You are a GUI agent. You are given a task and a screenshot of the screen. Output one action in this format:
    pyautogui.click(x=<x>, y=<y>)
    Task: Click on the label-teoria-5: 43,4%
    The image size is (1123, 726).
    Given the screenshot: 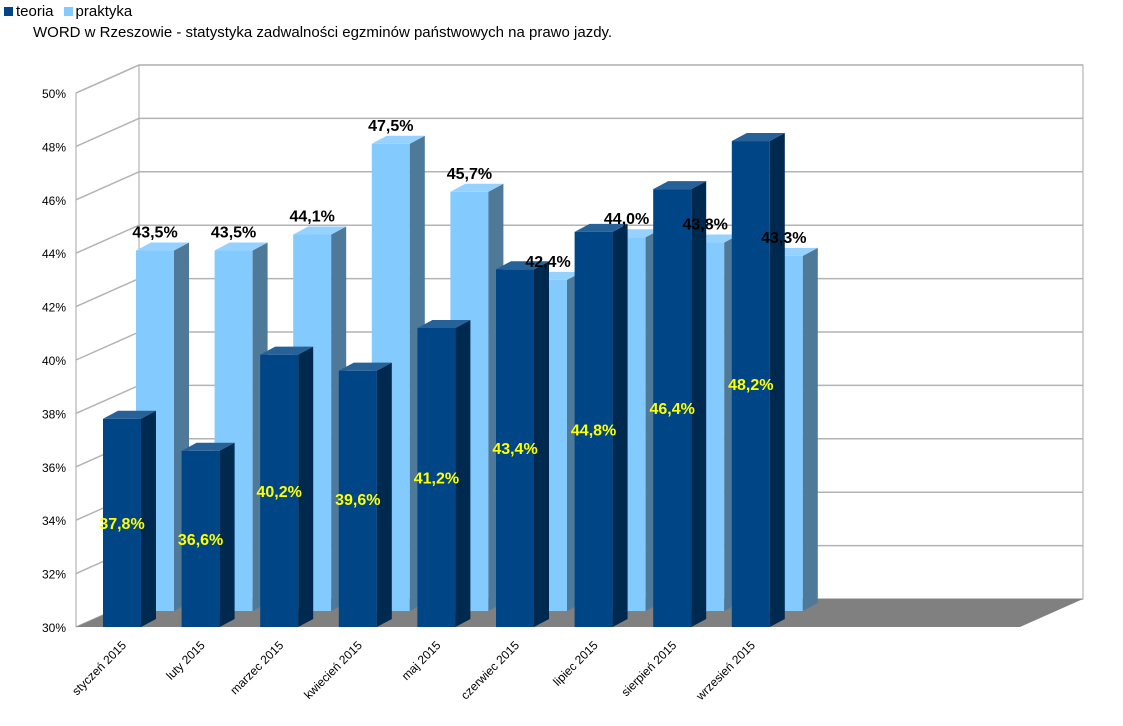 What is the action you would take?
    pyautogui.click(x=514, y=449)
    